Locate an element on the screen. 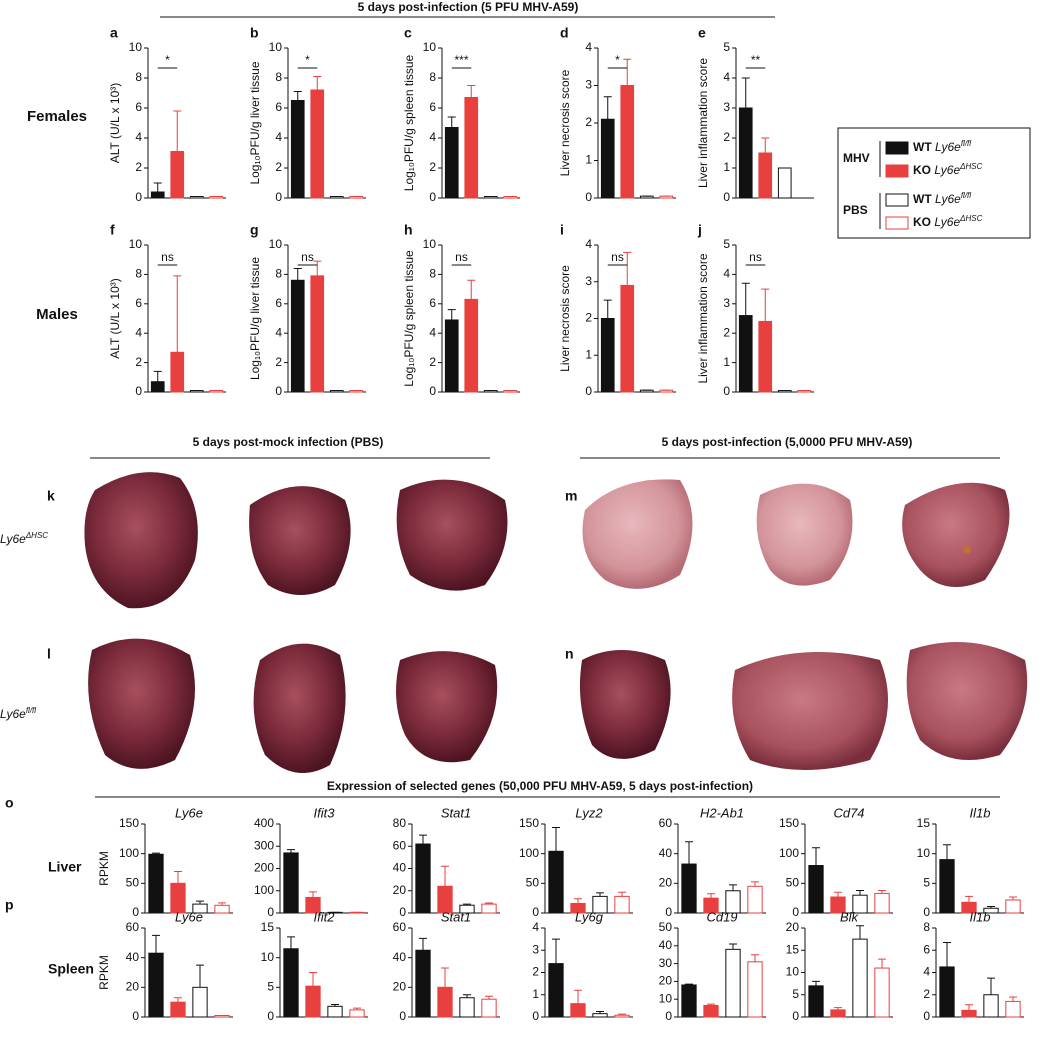  panel-letter: o is located at coordinates (9, 803).